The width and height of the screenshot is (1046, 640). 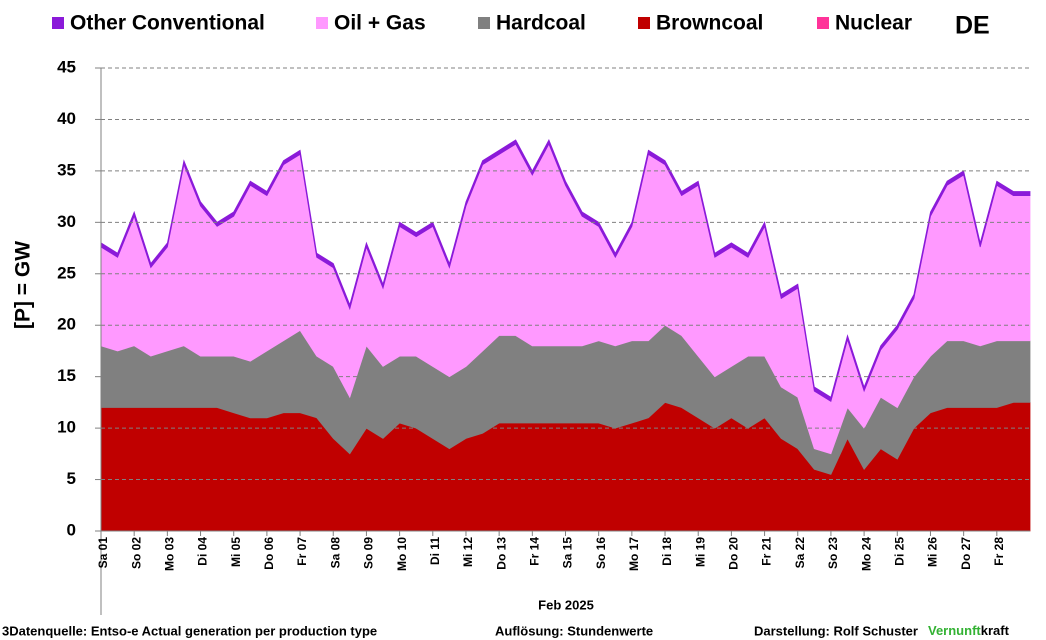 What do you see at coordinates (468, 552) in the screenshot?
I see `x-tick-label: Mi 12` at bounding box center [468, 552].